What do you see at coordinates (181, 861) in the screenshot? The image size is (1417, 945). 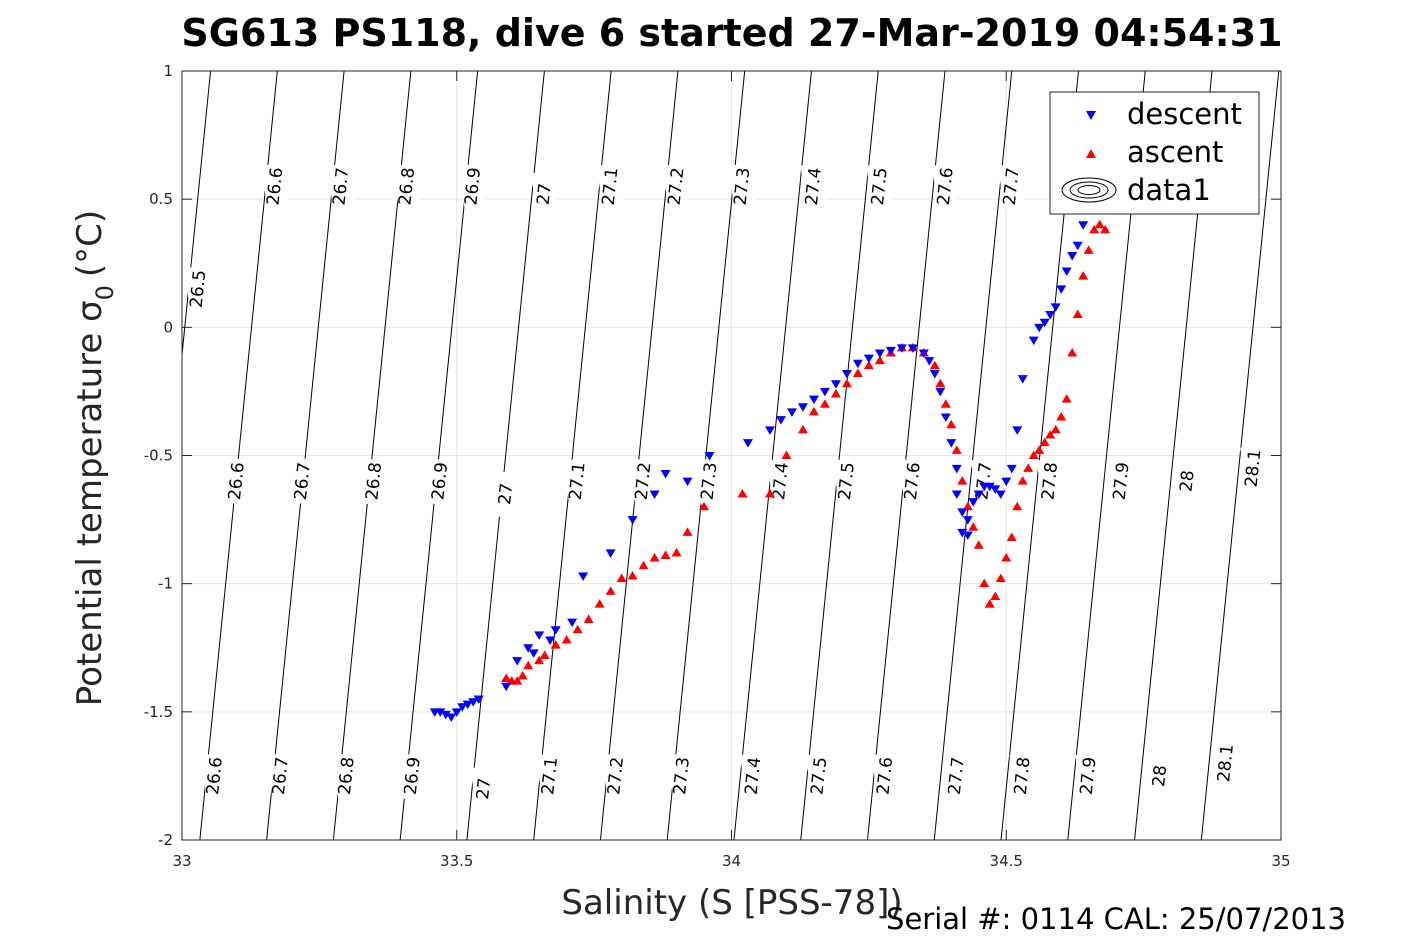 I see `x-tick-label: 33` at bounding box center [181, 861].